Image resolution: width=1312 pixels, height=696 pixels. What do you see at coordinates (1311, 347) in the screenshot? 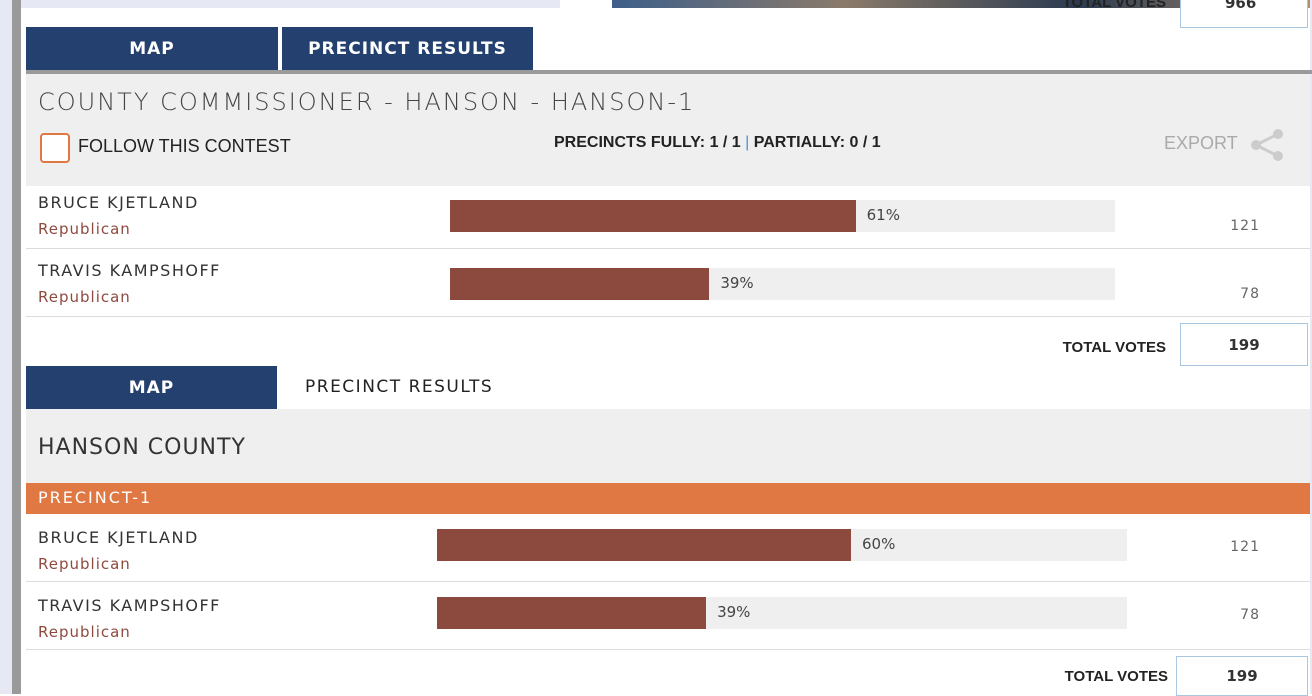
I see `bg-right` at bounding box center [1311, 347].